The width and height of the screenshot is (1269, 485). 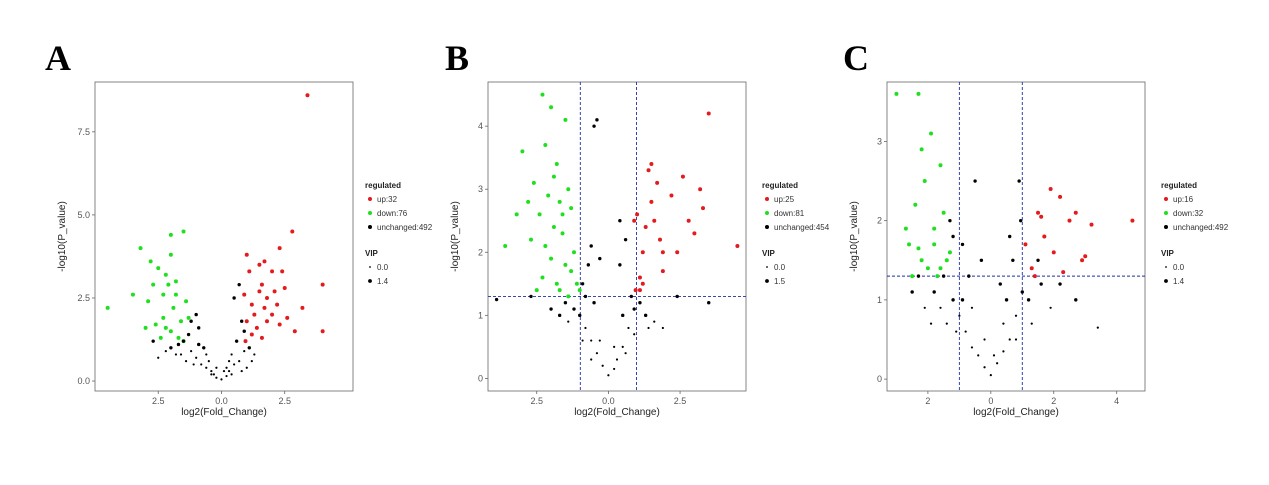 I want to click on y-tick-label: 7.5, so click(x=83, y=132).